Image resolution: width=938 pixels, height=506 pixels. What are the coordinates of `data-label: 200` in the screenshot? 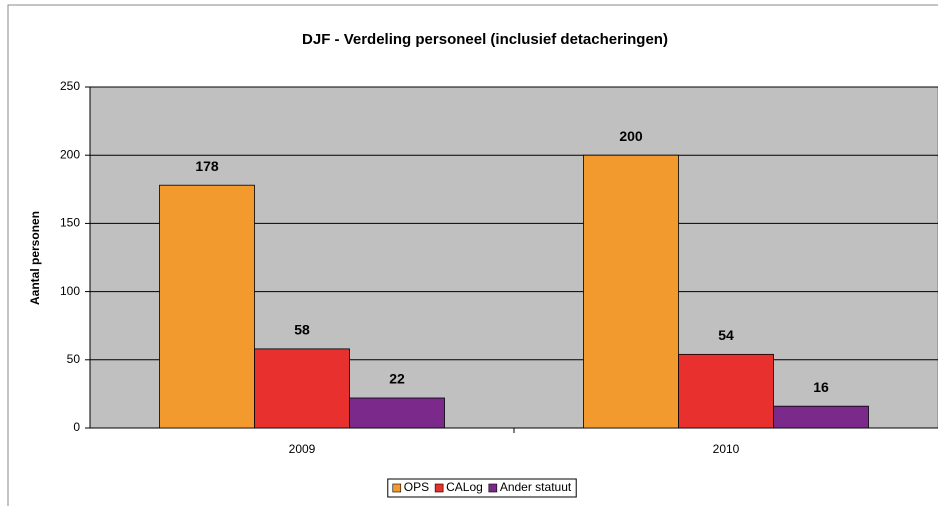 It's located at (631, 136).